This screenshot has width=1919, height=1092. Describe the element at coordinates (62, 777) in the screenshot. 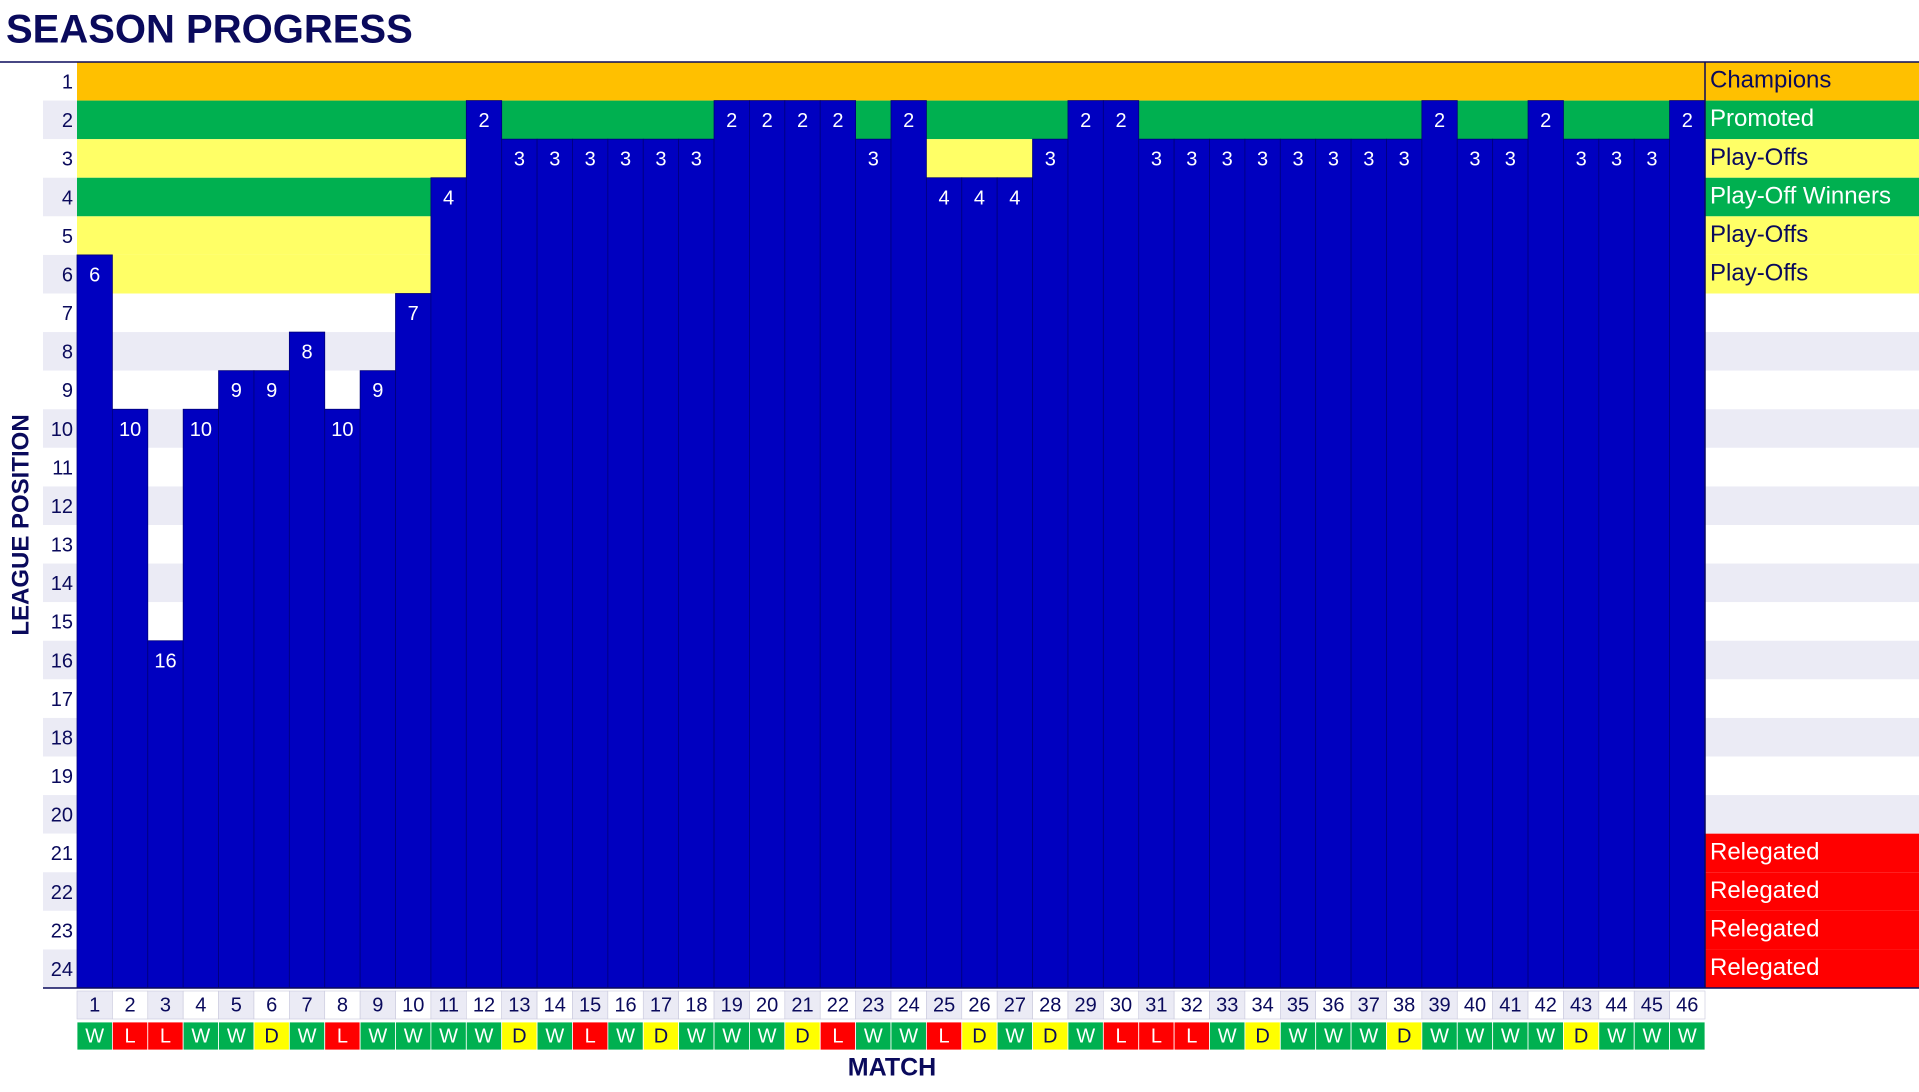

I see `y-tick-label: 19` at that location.